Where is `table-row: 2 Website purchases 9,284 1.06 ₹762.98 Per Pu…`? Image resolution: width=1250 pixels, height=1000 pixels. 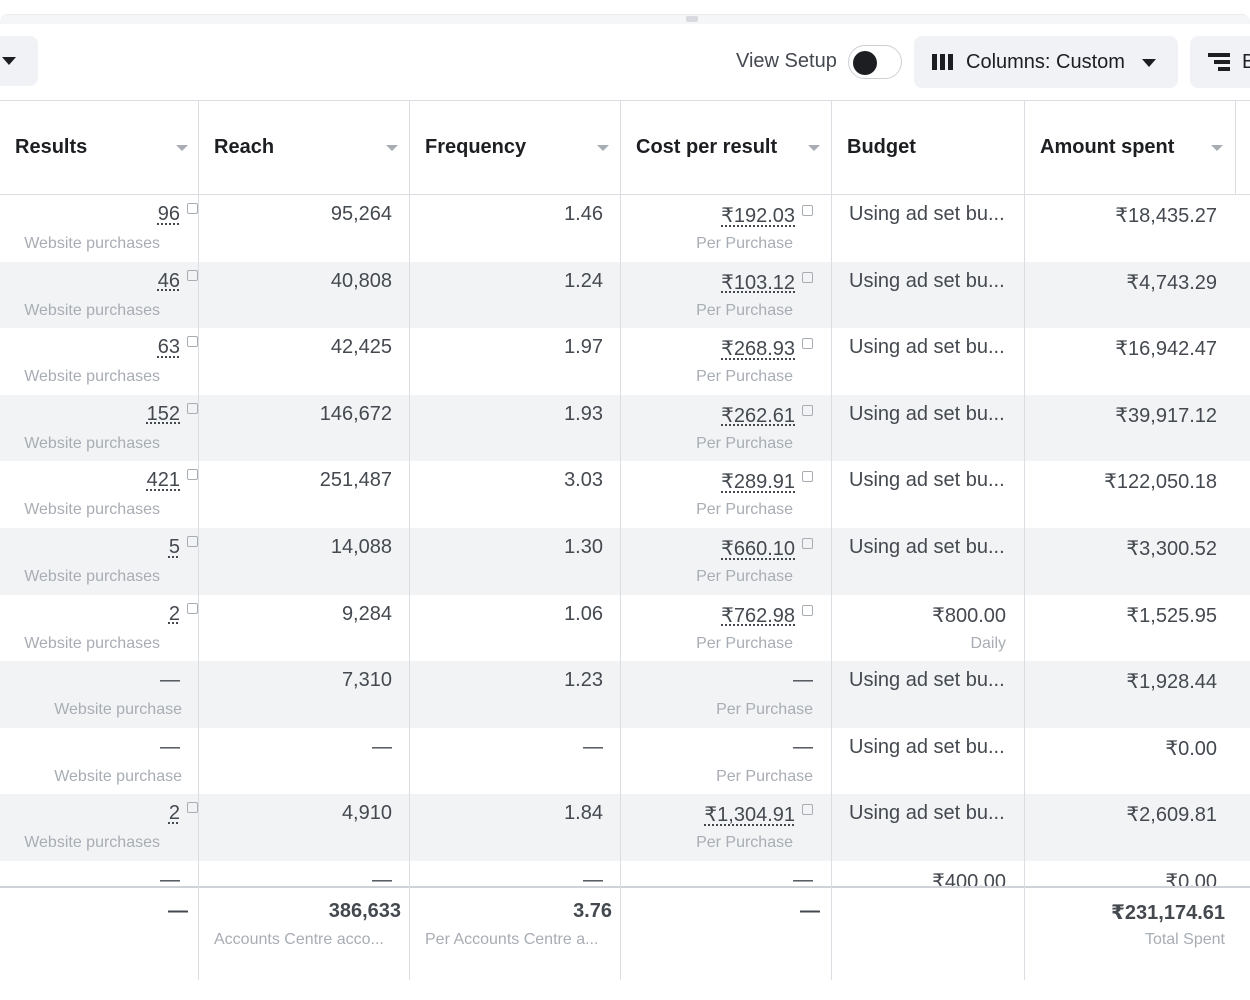 table-row: 2 Website purchases 9,284 1.06 ₹762.98 Per Pu… is located at coordinates (625, 628).